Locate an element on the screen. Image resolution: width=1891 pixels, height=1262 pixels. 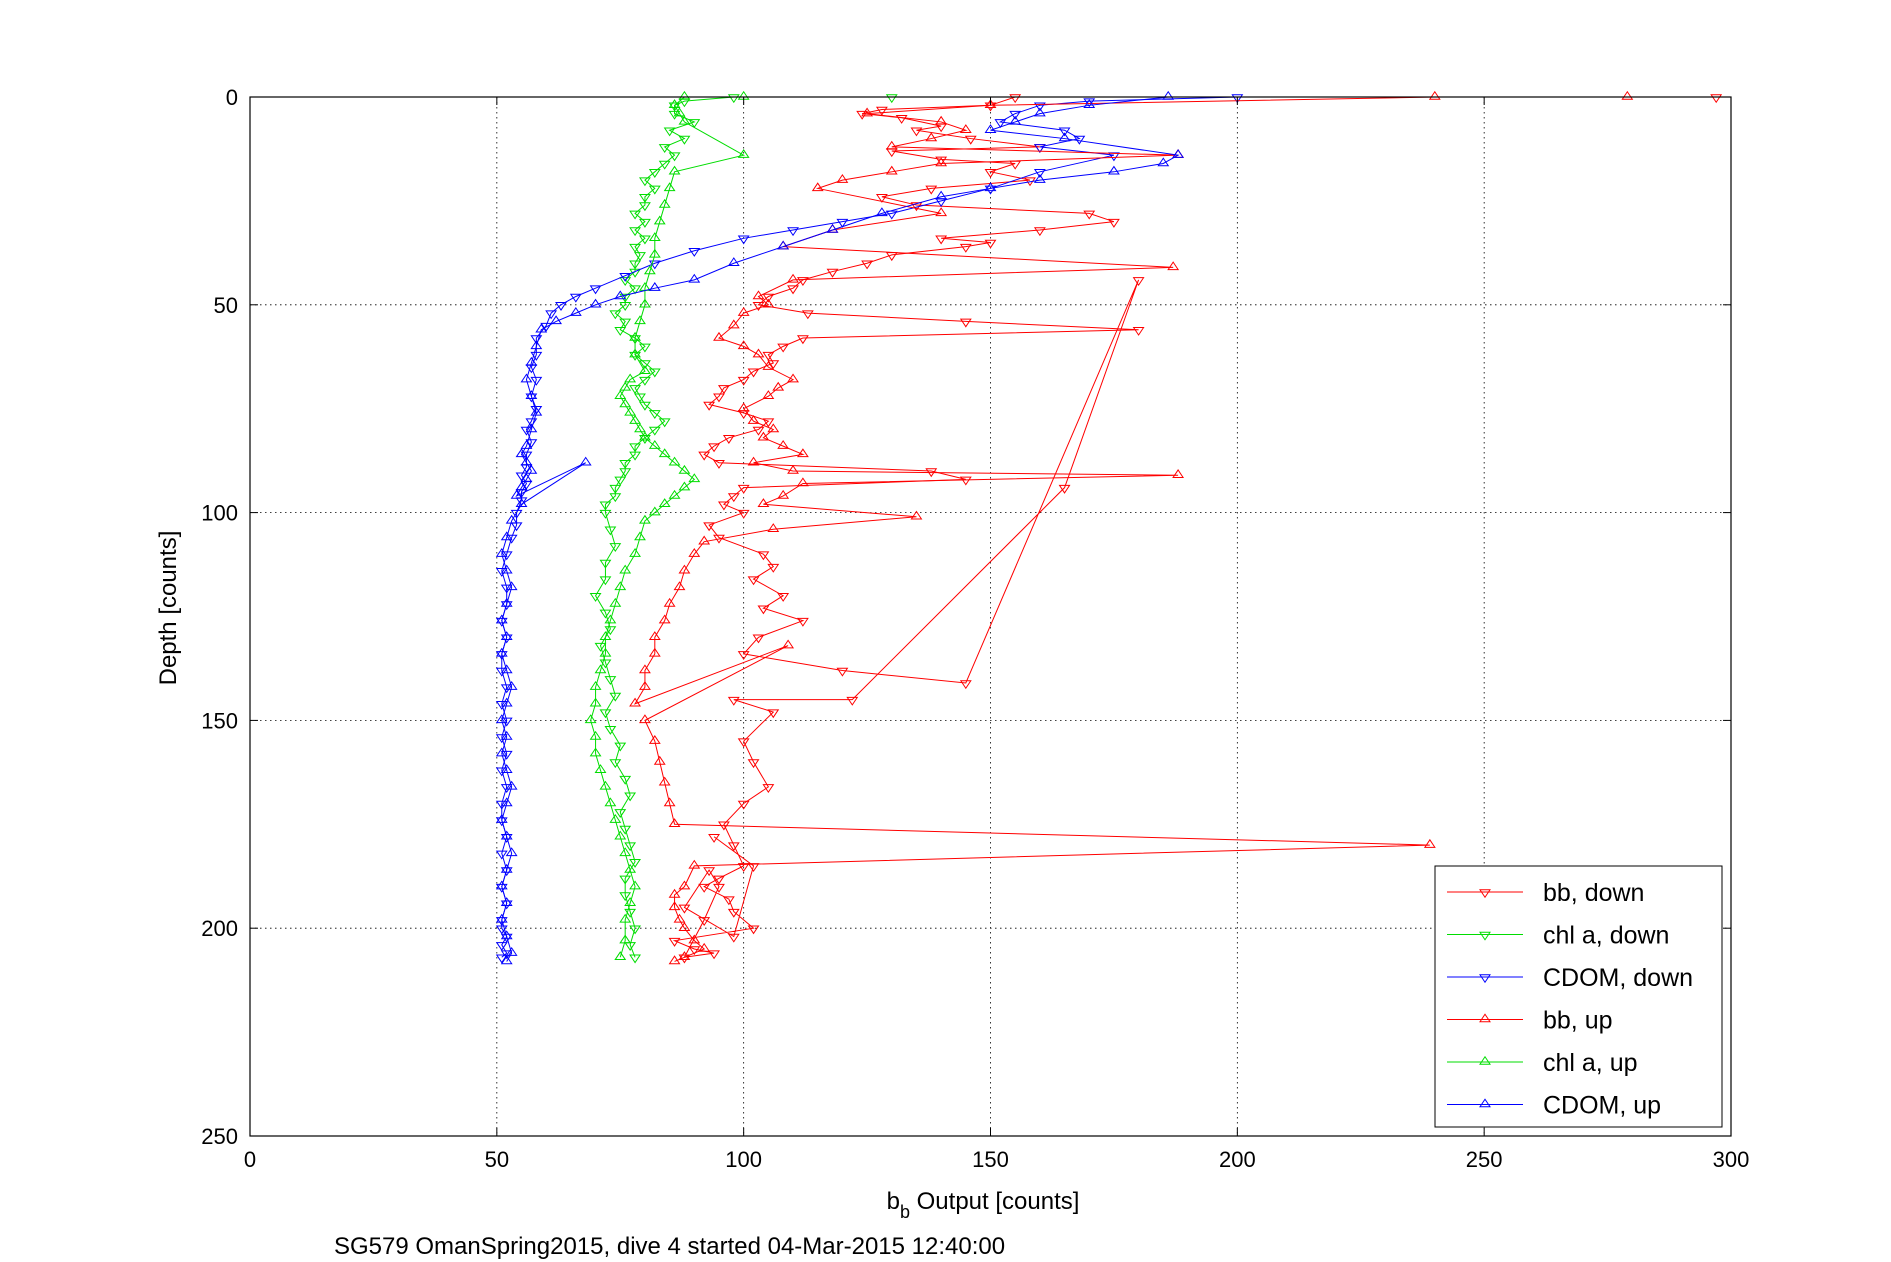
x-axis-label-sub: b is located at coordinates (905, 1212).